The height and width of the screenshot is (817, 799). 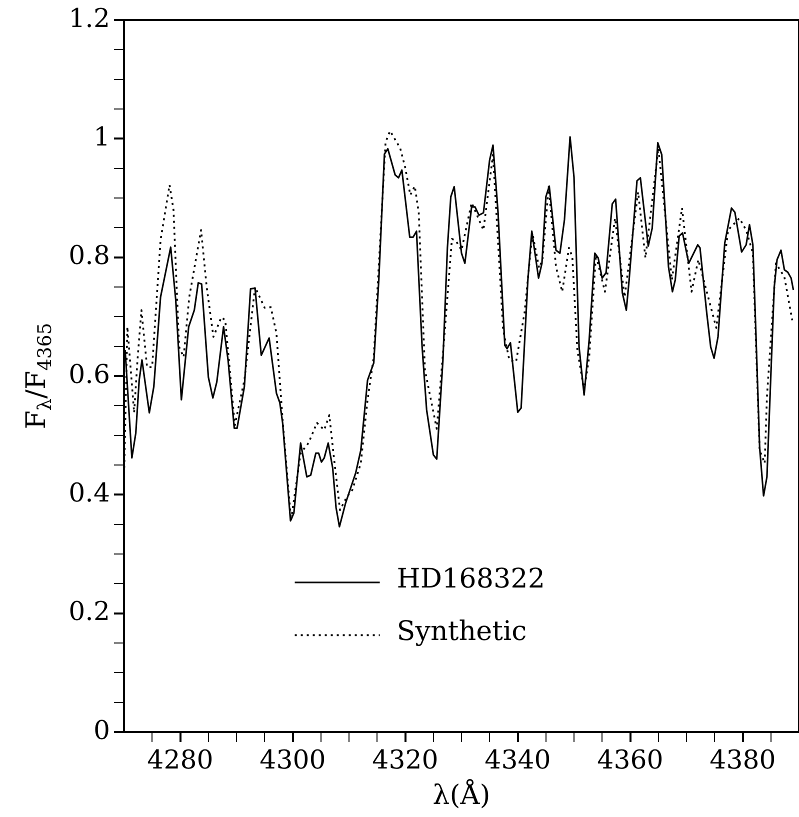 I want to click on y-tick-label: 0, so click(x=101, y=731).